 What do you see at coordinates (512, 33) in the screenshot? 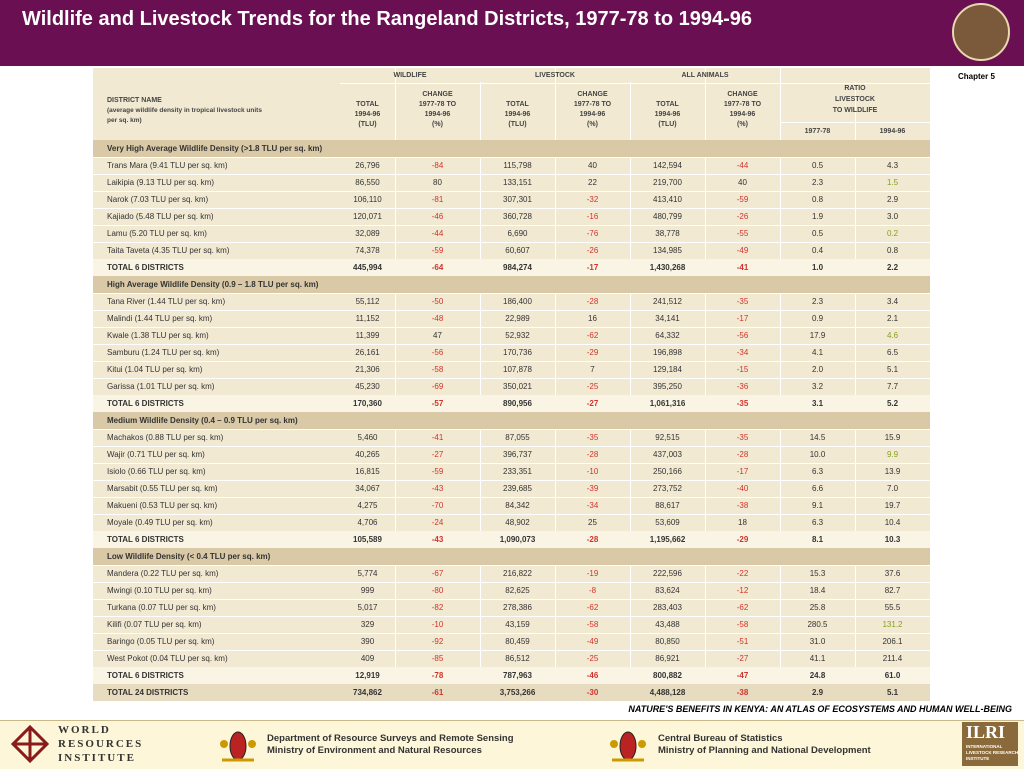
I see `title-bar` at bounding box center [512, 33].